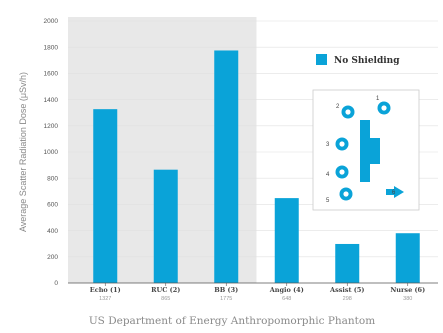 The width and height of the screenshot is (443, 333). I want to click on position-marker: 5, so click(328, 201).